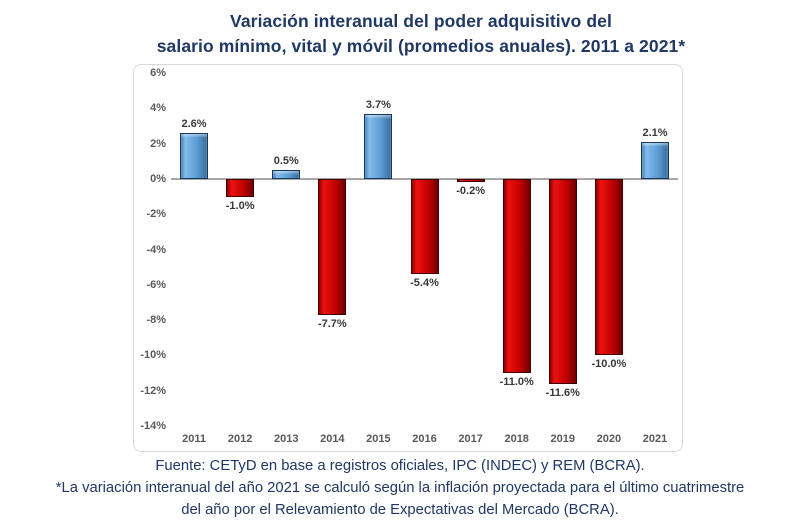  What do you see at coordinates (516, 276) in the screenshot?
I see `bar-2018` at bounding box center [516, 276].